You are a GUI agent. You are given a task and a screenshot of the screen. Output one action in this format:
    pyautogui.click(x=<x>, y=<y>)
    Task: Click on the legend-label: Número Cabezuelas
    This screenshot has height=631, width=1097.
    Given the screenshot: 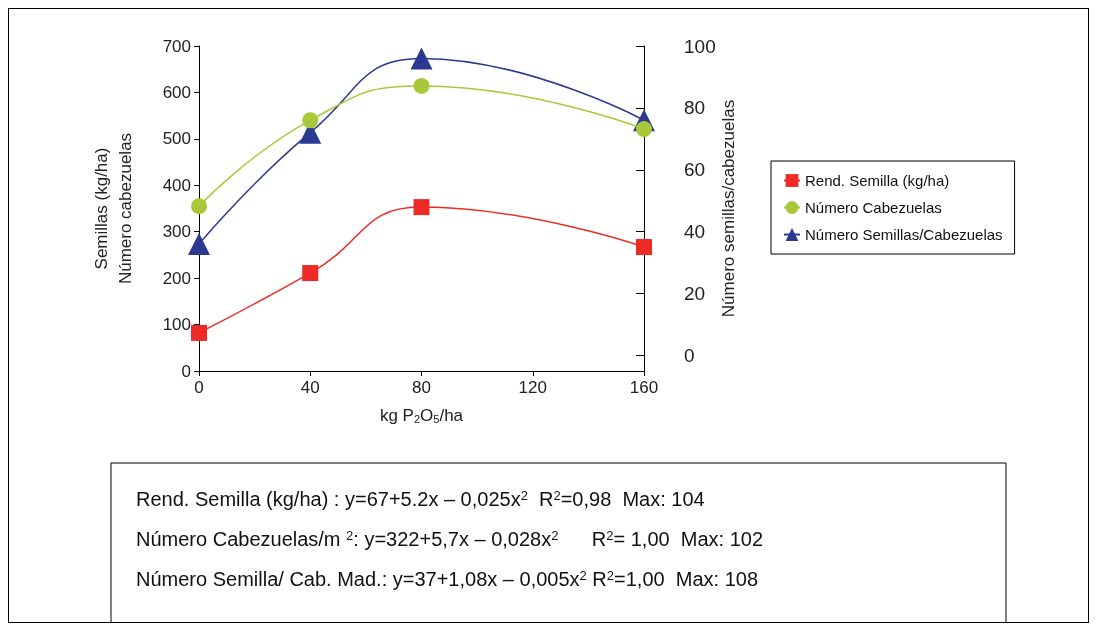 What is the action you would take?
    pyautogui.click(x=873, y=207)
    